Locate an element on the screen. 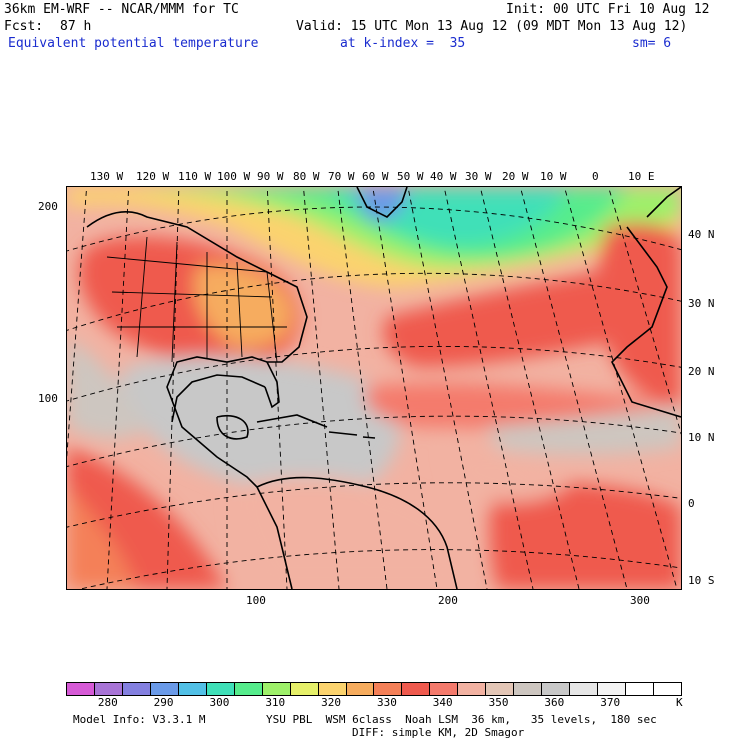 Image resolution: width=740 pixels, height=740 pixels. lon-label: 130 W is located at coordinates (107, 176).